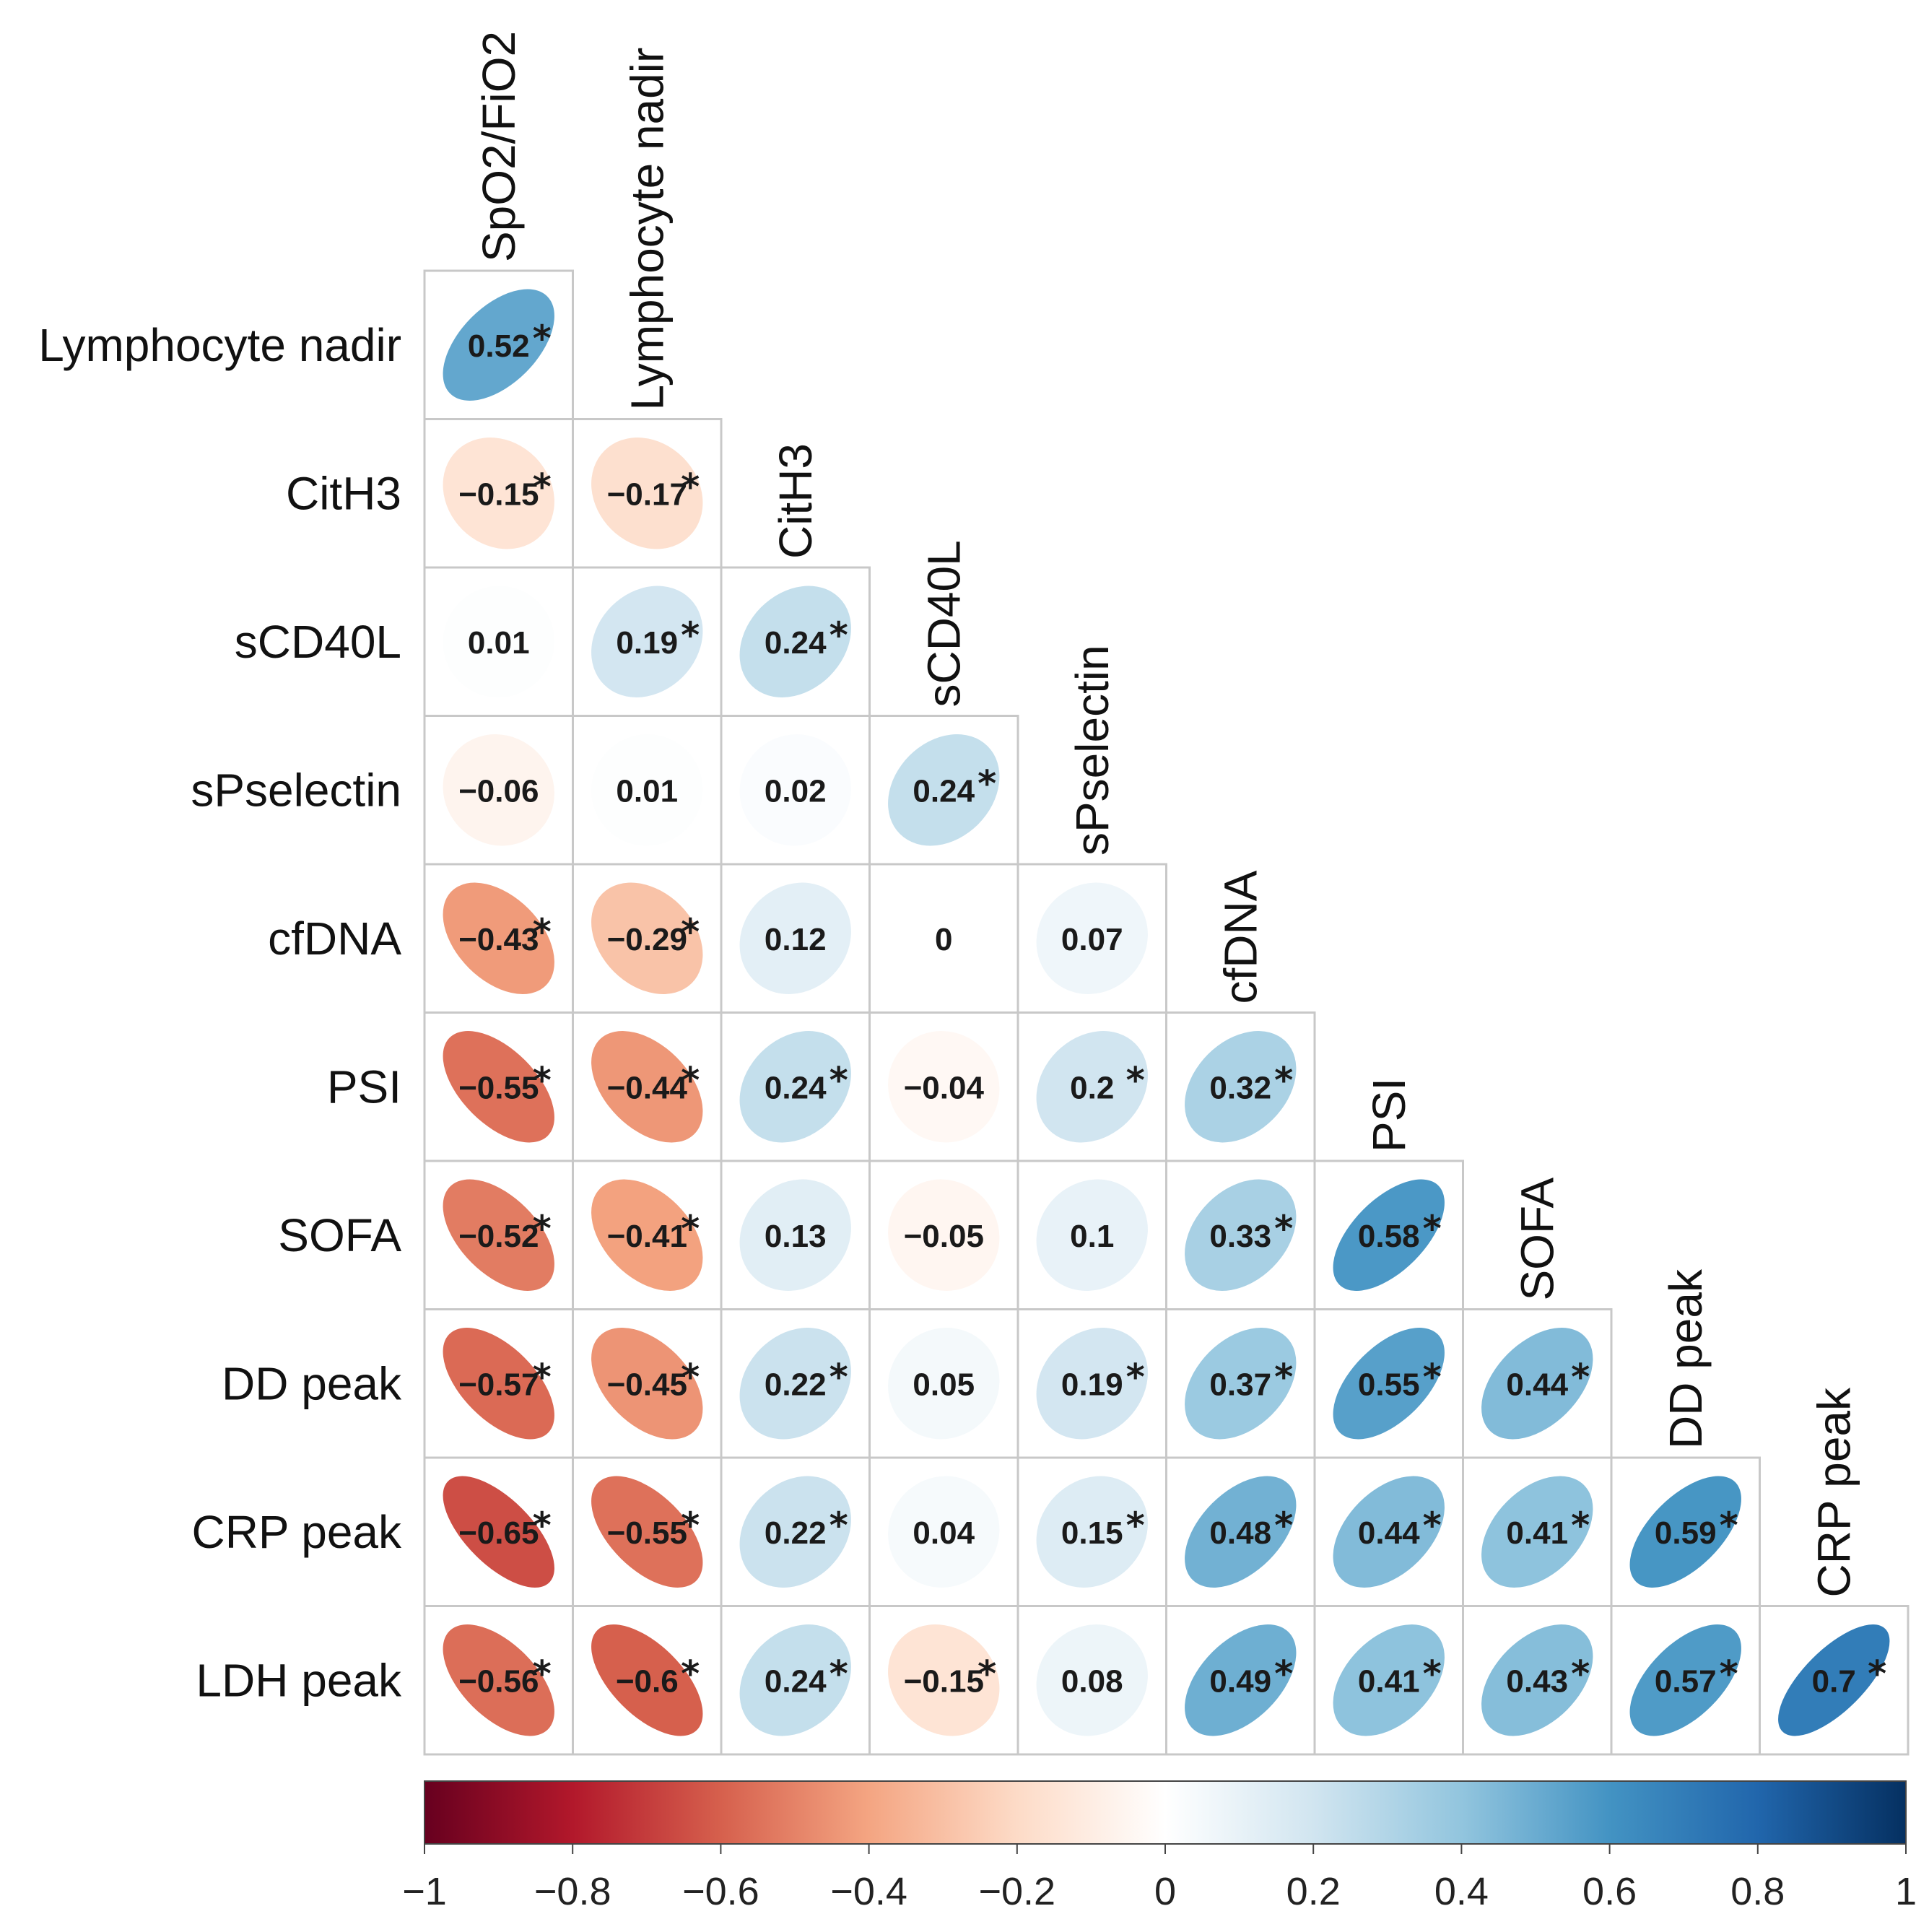 Image resolution: width=1929 pixels, height=1932 pixels. What do you see at coordinates (1240, 1680) in the screenshot?
I see `matrix-cell: 0.49 *` at bounding box center [1240, 1680].